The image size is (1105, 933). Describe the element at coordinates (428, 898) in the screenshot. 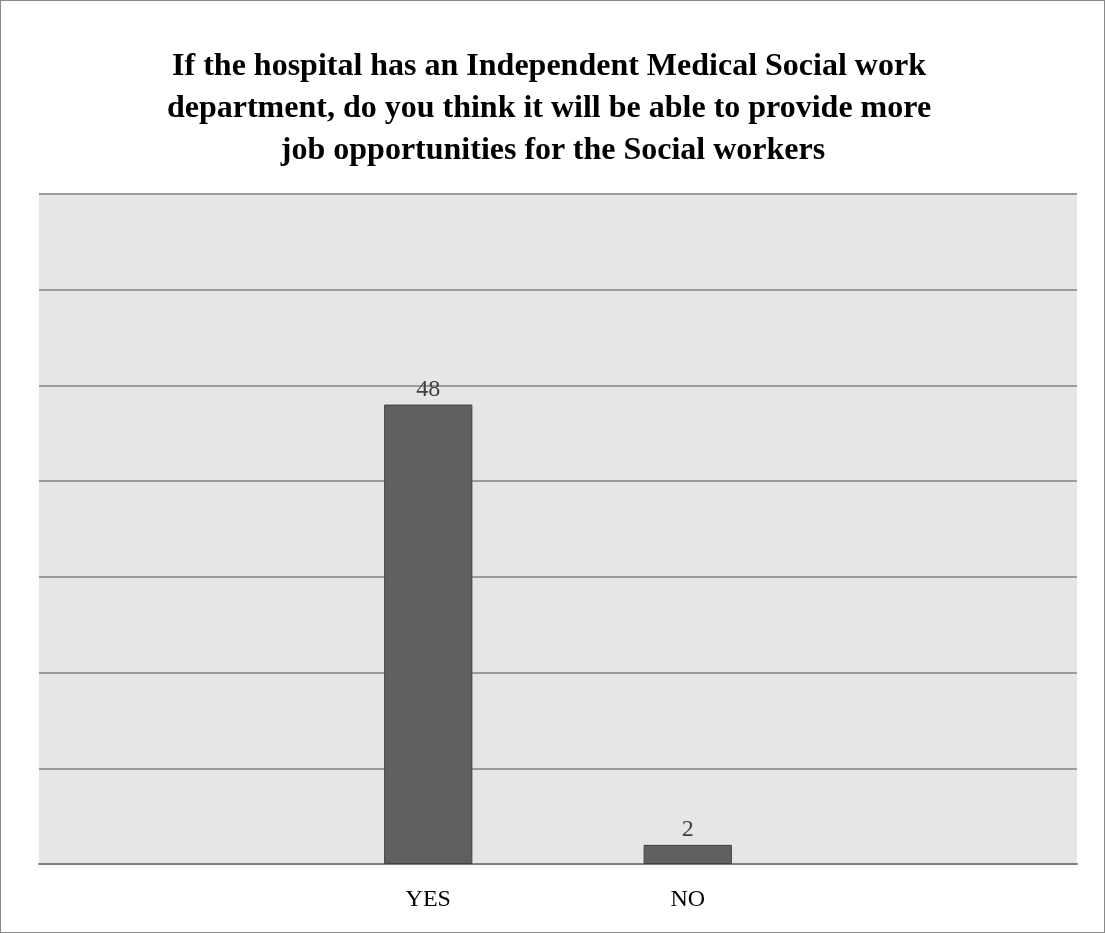

I see `x-tick-label: YES` at that location.